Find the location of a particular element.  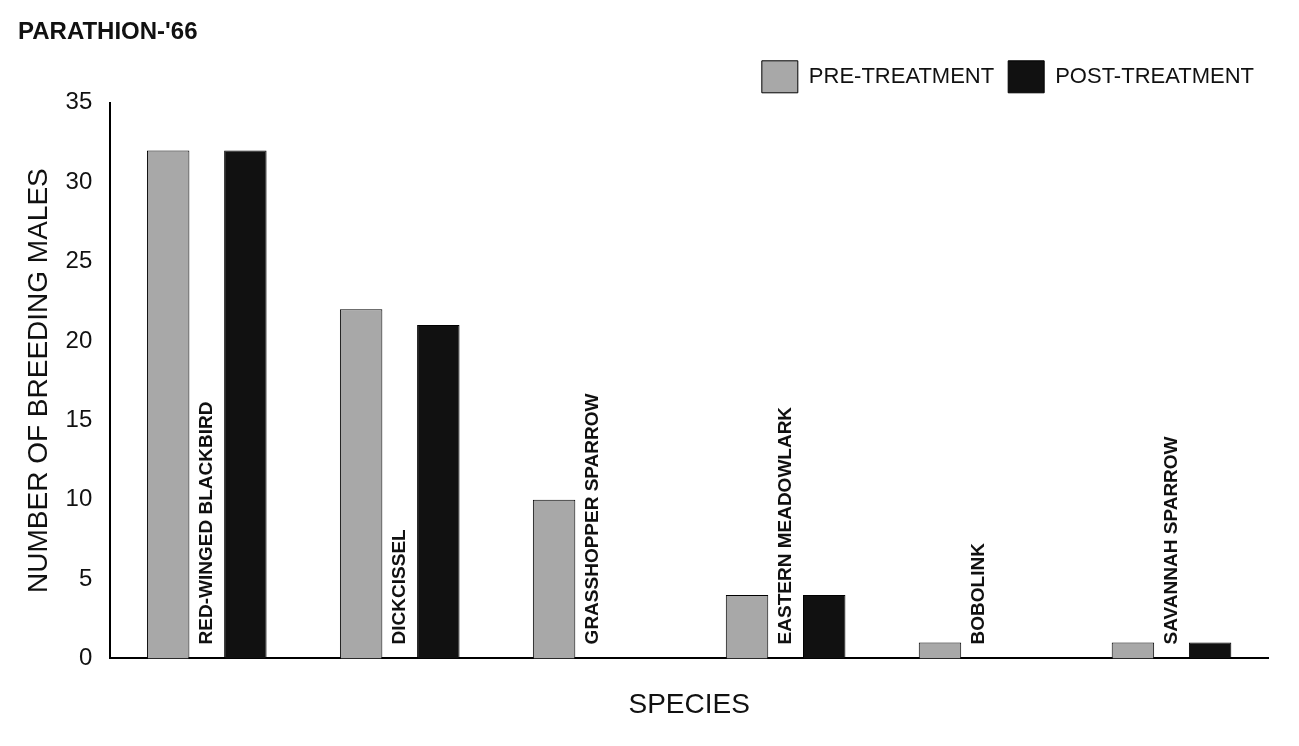

y-tick-label: 10 is located at coordinates (79, 498).